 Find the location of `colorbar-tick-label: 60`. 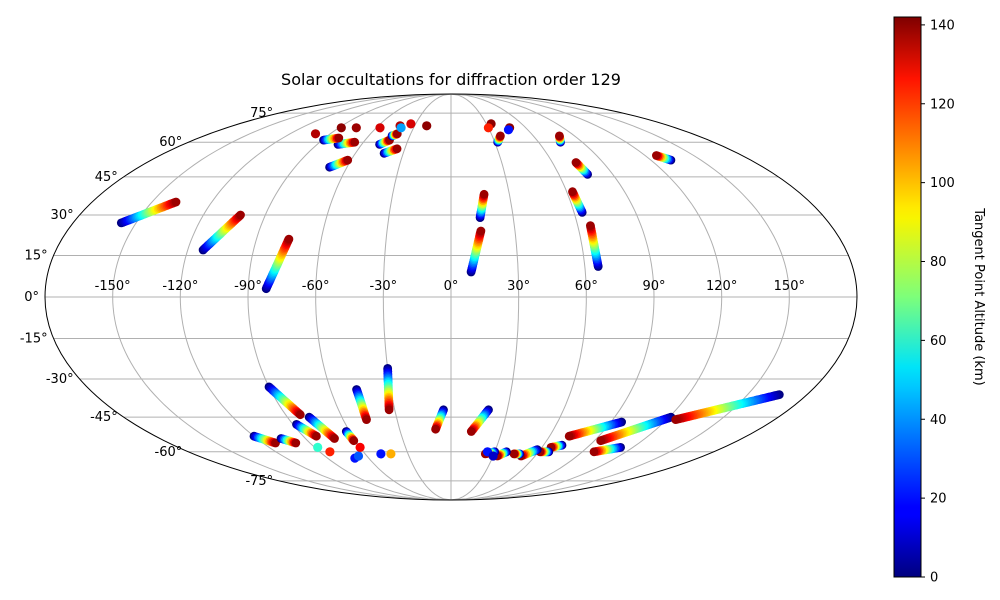

colorbar-tick-label: 60 is located at coordinates (938, 341).